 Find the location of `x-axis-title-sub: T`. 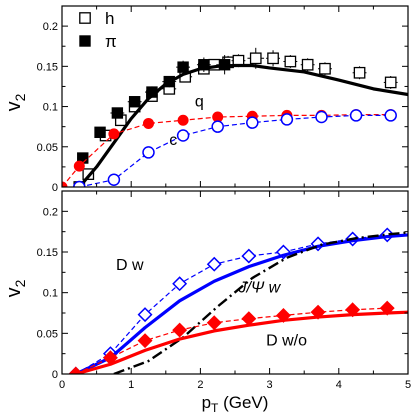

x-axis-title-sub: T is located at coordinates (215, 408).